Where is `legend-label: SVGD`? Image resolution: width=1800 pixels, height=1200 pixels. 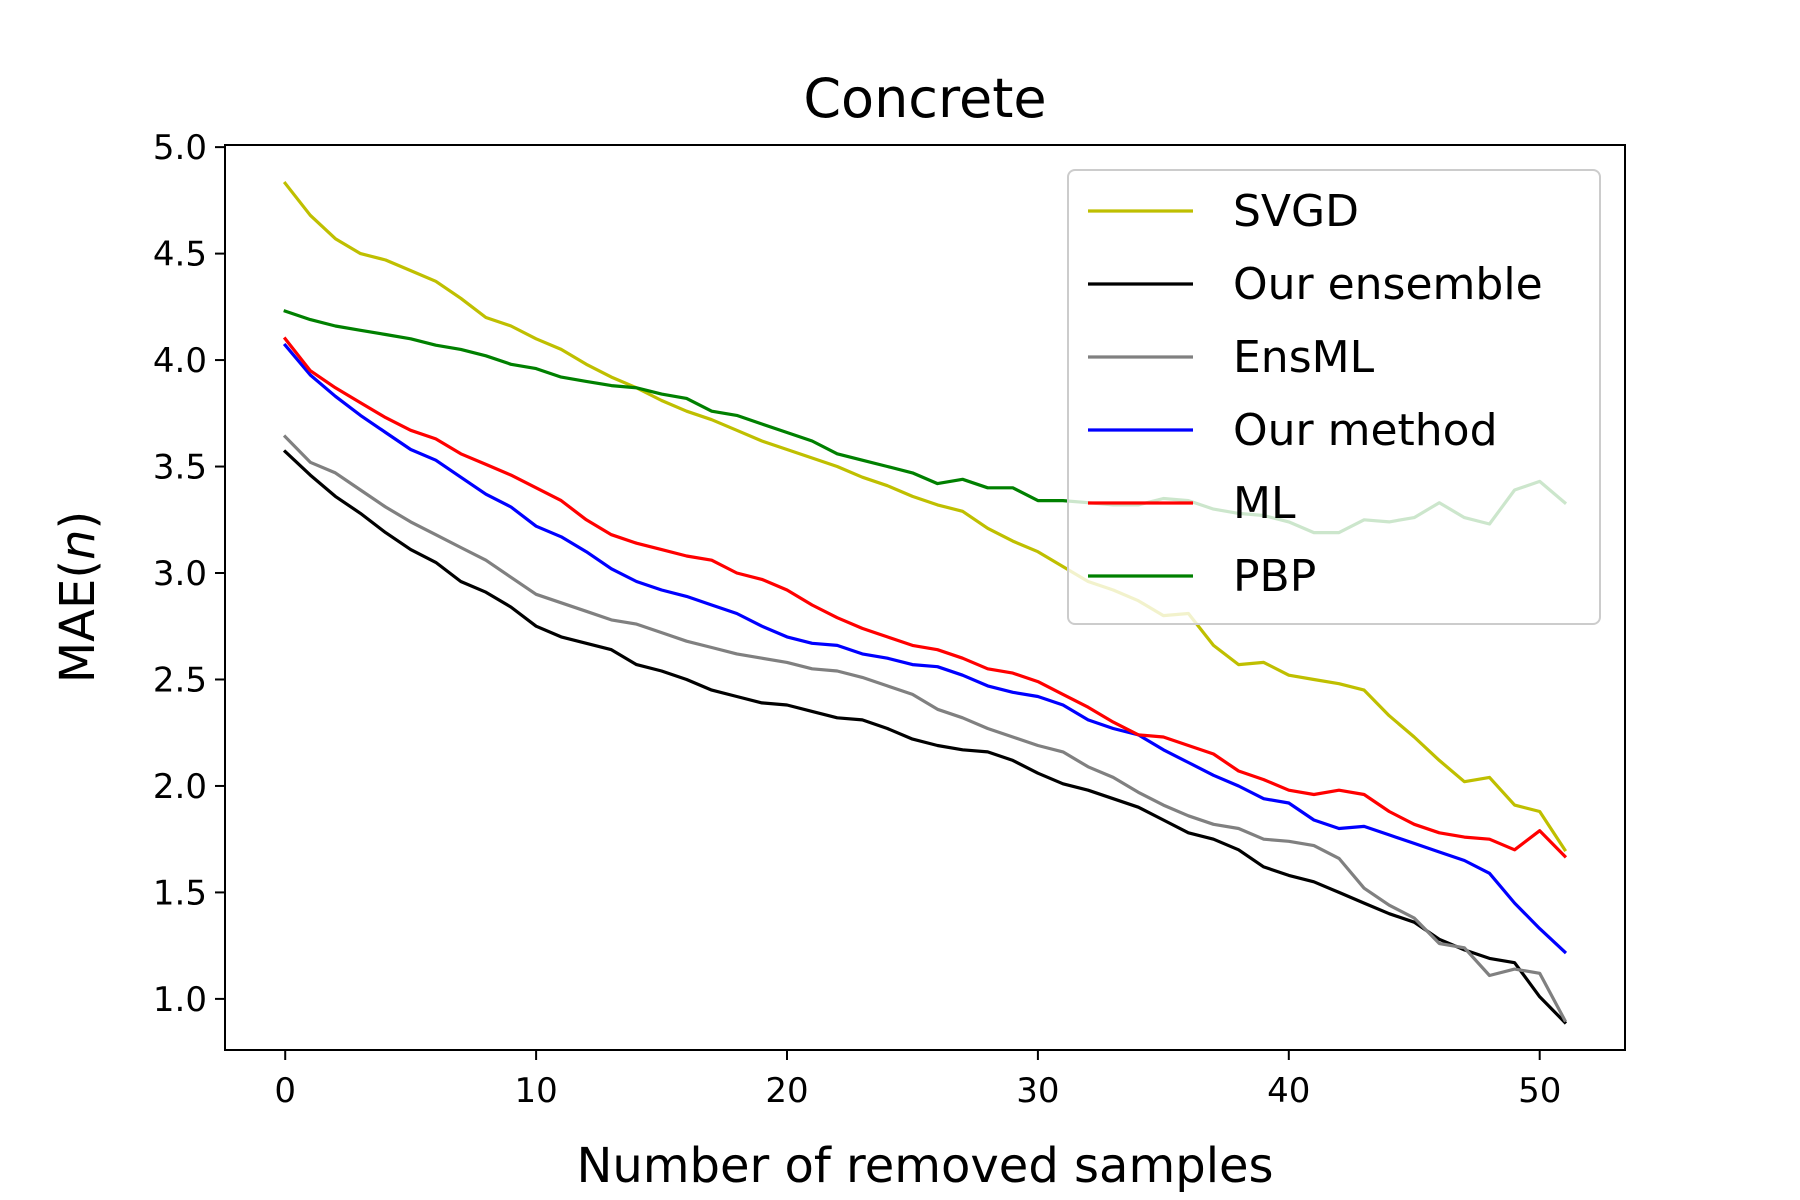 legend-label: SVGD is located at coordinates (1296, 211).